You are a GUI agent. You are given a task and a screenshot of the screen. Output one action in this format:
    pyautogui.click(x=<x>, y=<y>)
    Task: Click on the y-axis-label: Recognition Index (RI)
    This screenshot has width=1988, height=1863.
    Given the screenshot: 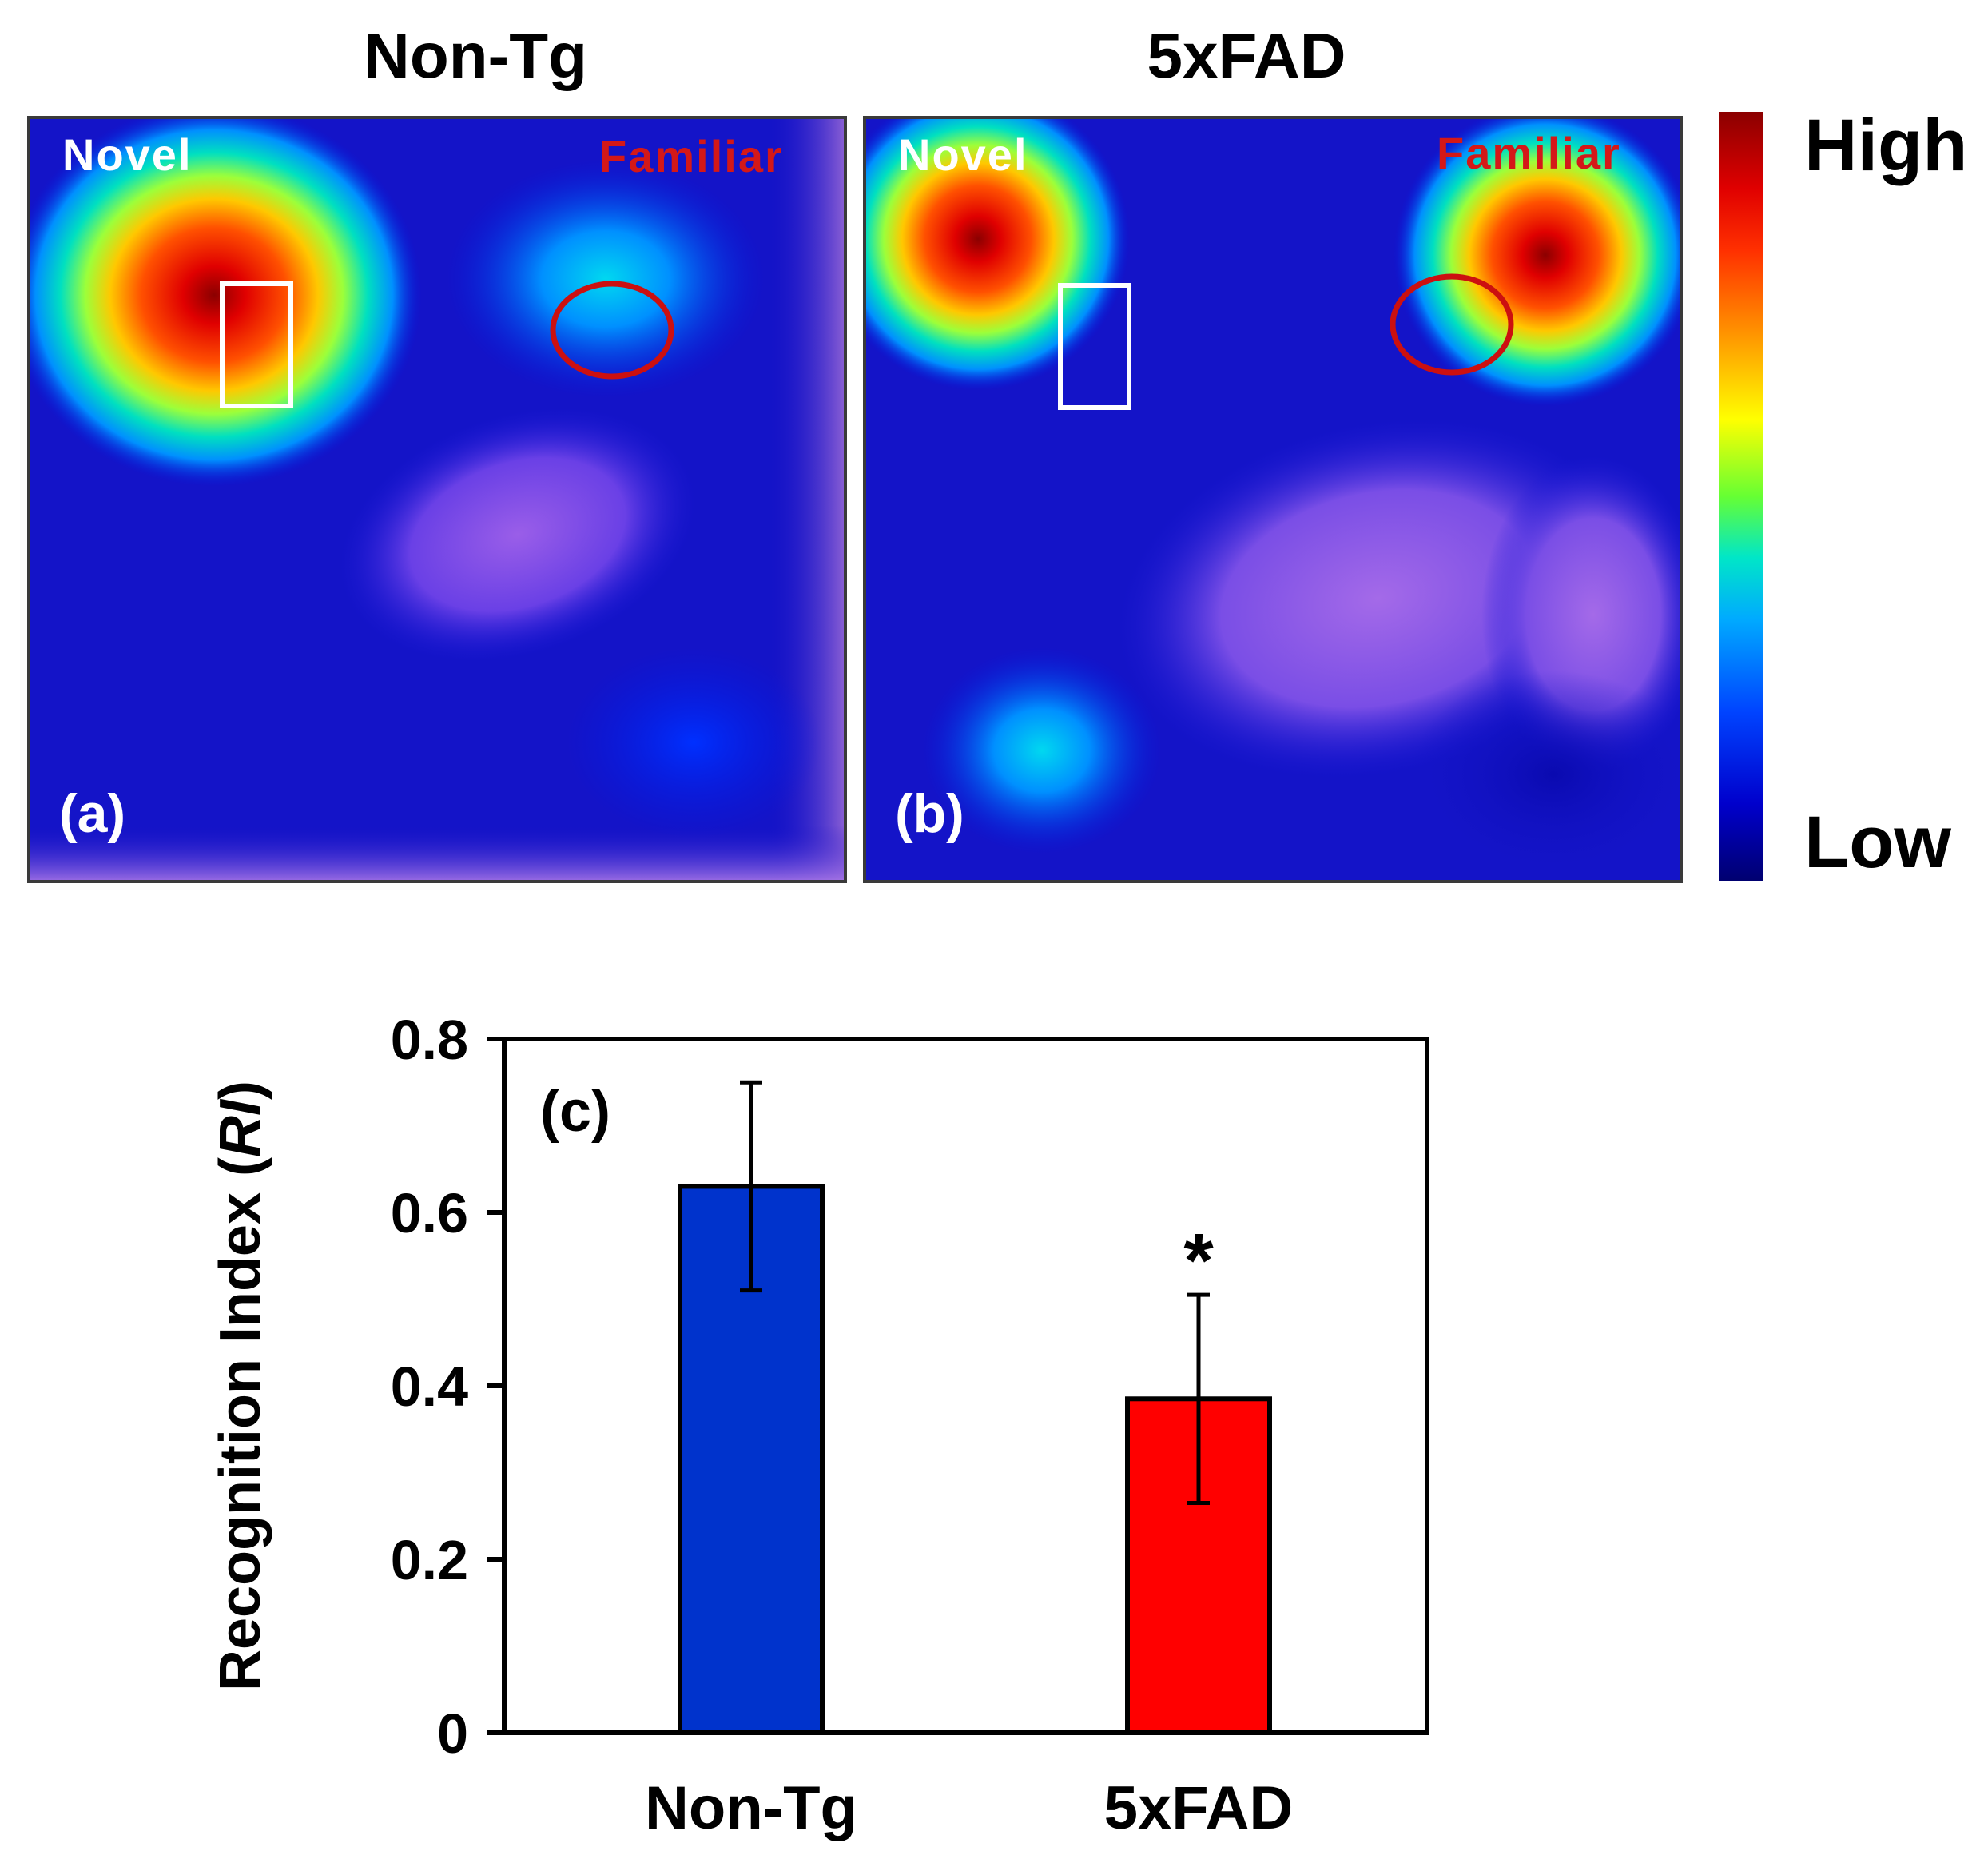 What is the action you would take?
    pyautogui.click(x=240, y=1386)
    